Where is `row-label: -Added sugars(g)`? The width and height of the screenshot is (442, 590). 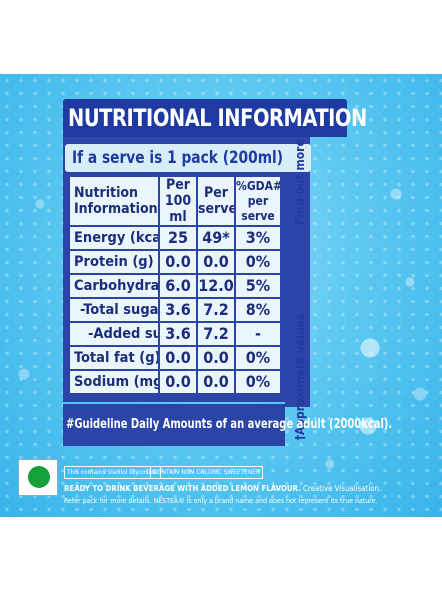
row-label: -Added sugars(g) is located at coordinates (114, 334).